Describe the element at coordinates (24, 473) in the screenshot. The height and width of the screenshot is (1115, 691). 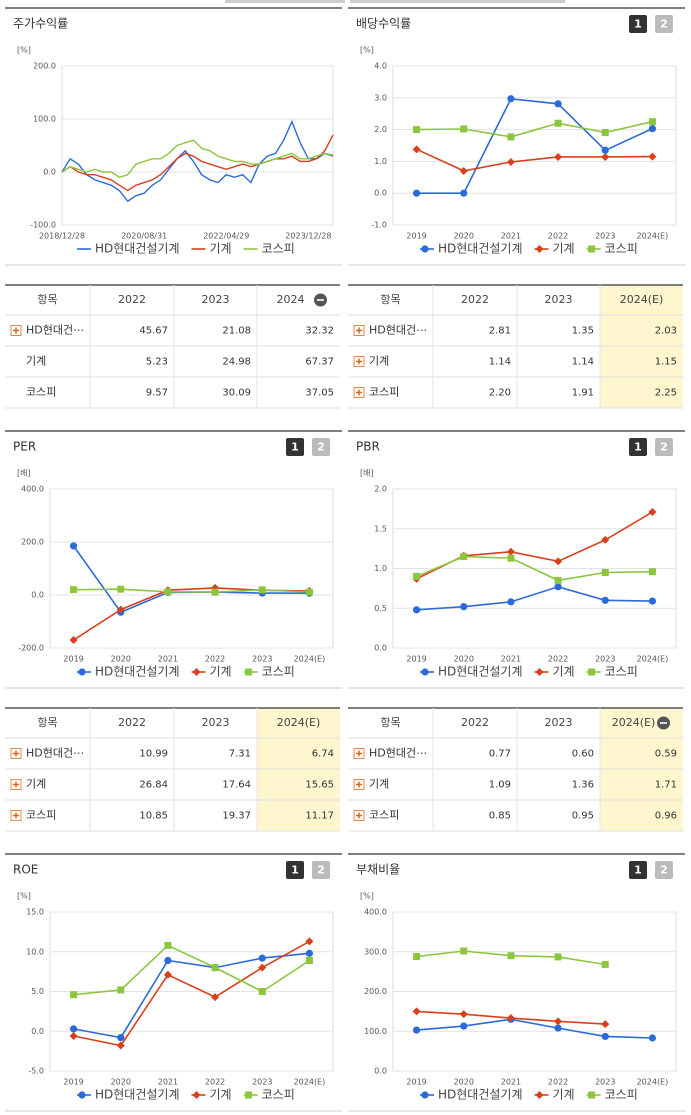
I see `y-unit: [배]` at that location.